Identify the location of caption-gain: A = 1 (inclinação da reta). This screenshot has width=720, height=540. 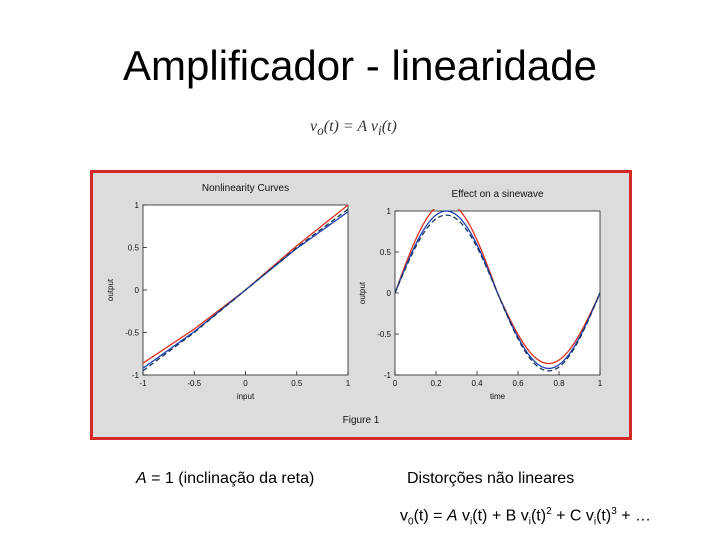
(225, 479).